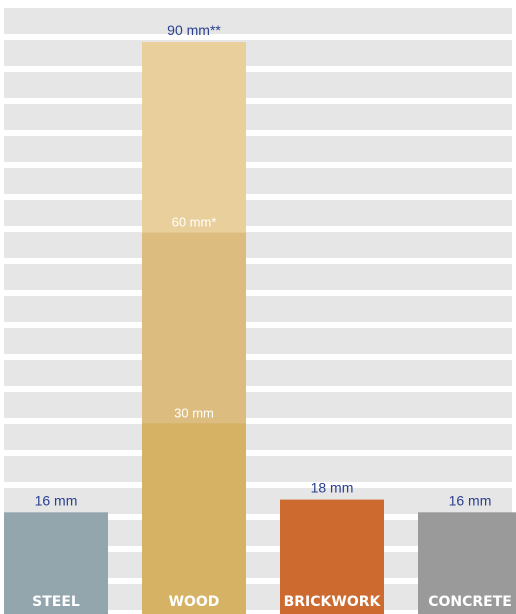 Image resolution: width=516 pixels, height=614 pixels. Describe the element at coordinates (194, 412) in the screenshot. I see `wood-segment-label: 30 mm` at that location.